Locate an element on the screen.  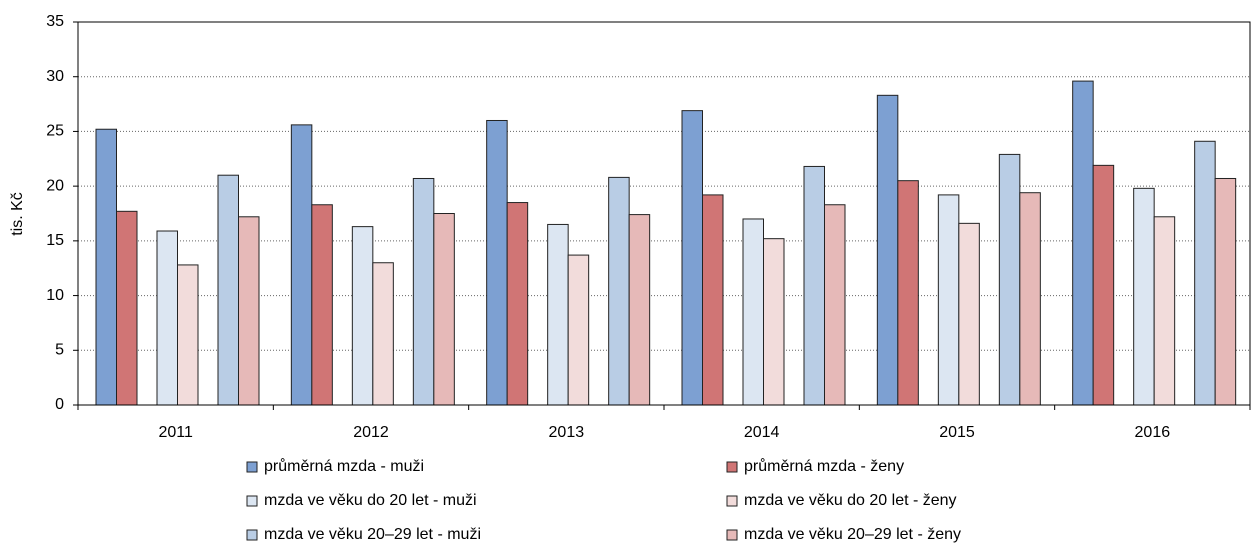
legend-label: průměrná mzda - muži is located at coordinates (344, 466).